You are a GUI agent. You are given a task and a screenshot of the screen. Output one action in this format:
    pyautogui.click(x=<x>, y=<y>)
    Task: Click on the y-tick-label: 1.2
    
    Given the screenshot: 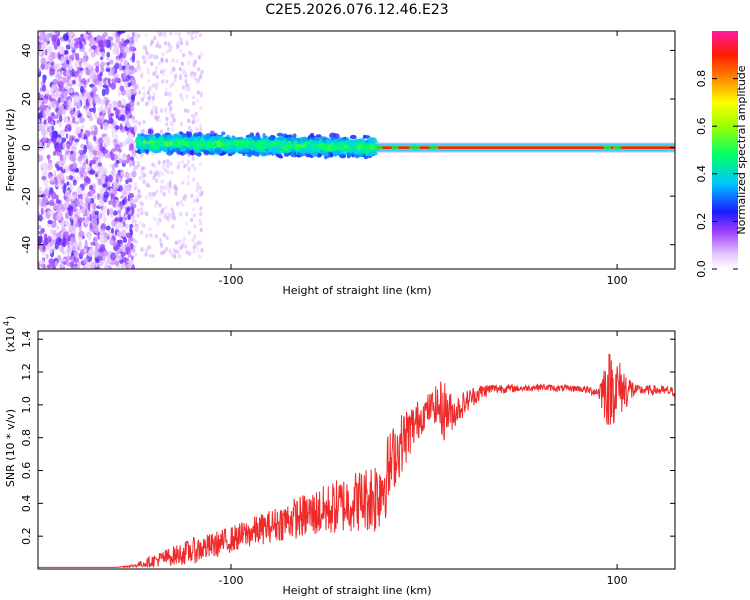 What is the action you would take?
    pyautogui.click(x=26, y=372)
    